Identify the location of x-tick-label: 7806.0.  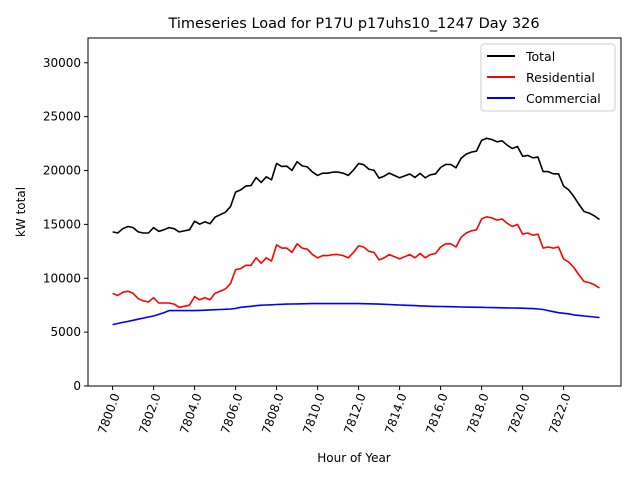
(232, 413).